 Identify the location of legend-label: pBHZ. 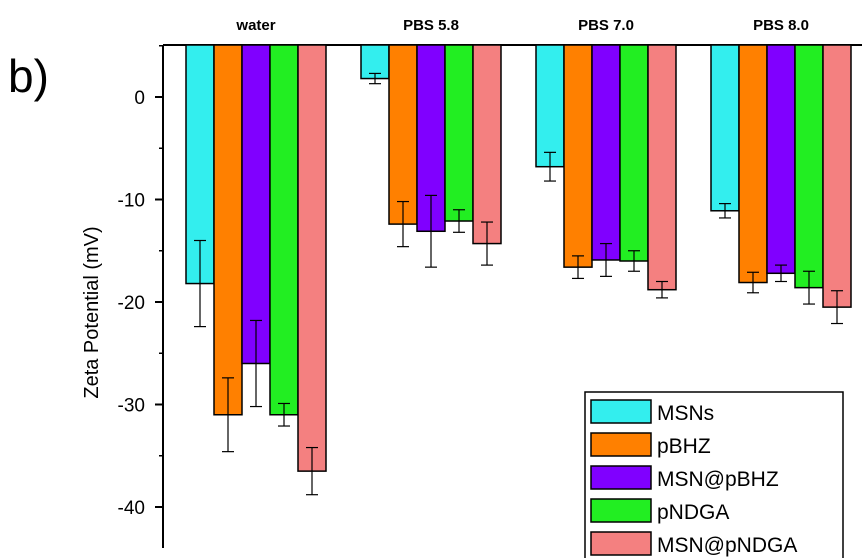
(684, 446).